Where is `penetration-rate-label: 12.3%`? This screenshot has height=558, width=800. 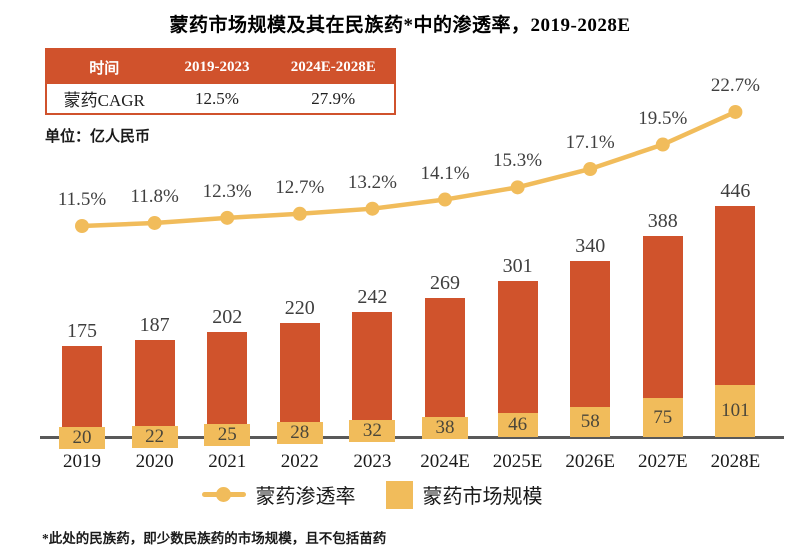
penetration-rate-label: 12.3% is located at coordinates (227, 191).